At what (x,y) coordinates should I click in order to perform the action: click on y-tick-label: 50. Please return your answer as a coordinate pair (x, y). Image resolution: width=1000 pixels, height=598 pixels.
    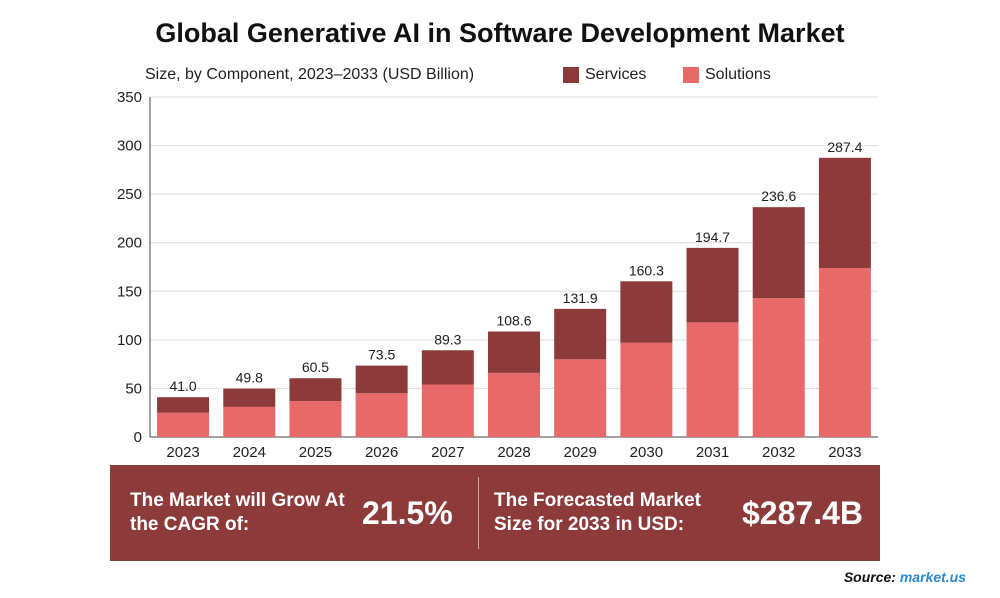
    Looking at the image, I should click on (133, 388).